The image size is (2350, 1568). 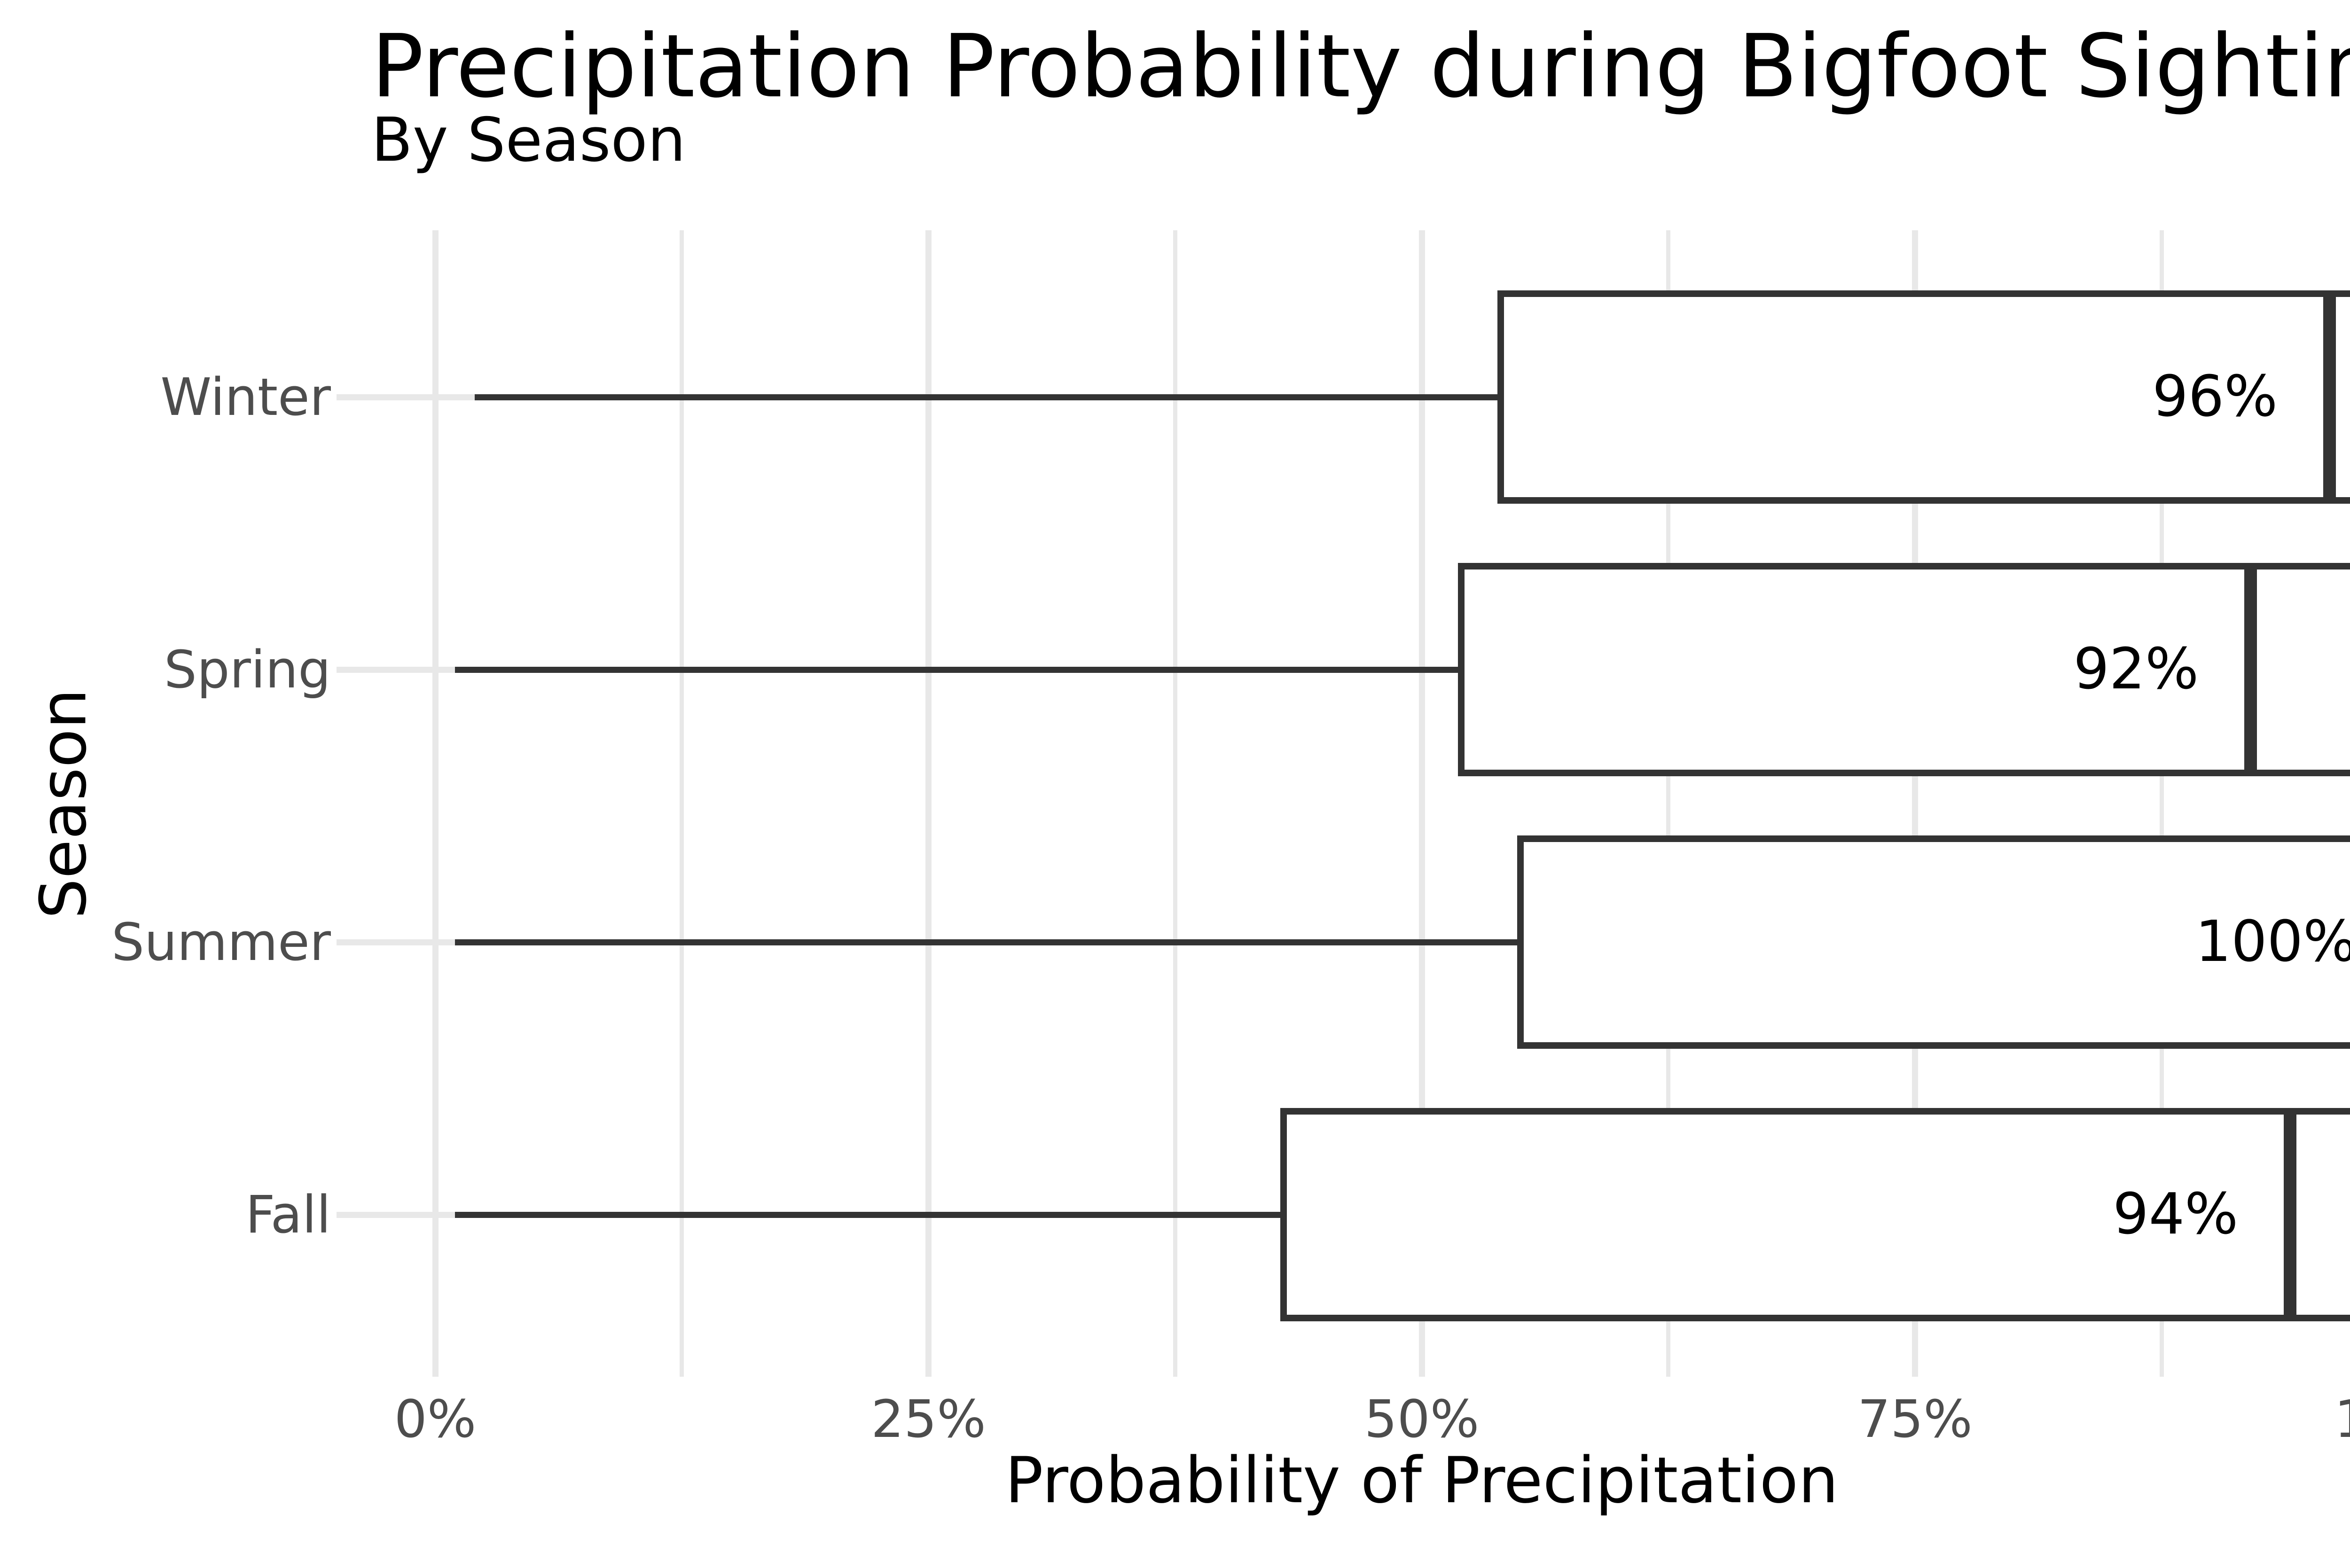 What do you see at coordinates (245, 397) in the screenshot?
I see `y-category-label: Winter` at bounding box center [245, 397].